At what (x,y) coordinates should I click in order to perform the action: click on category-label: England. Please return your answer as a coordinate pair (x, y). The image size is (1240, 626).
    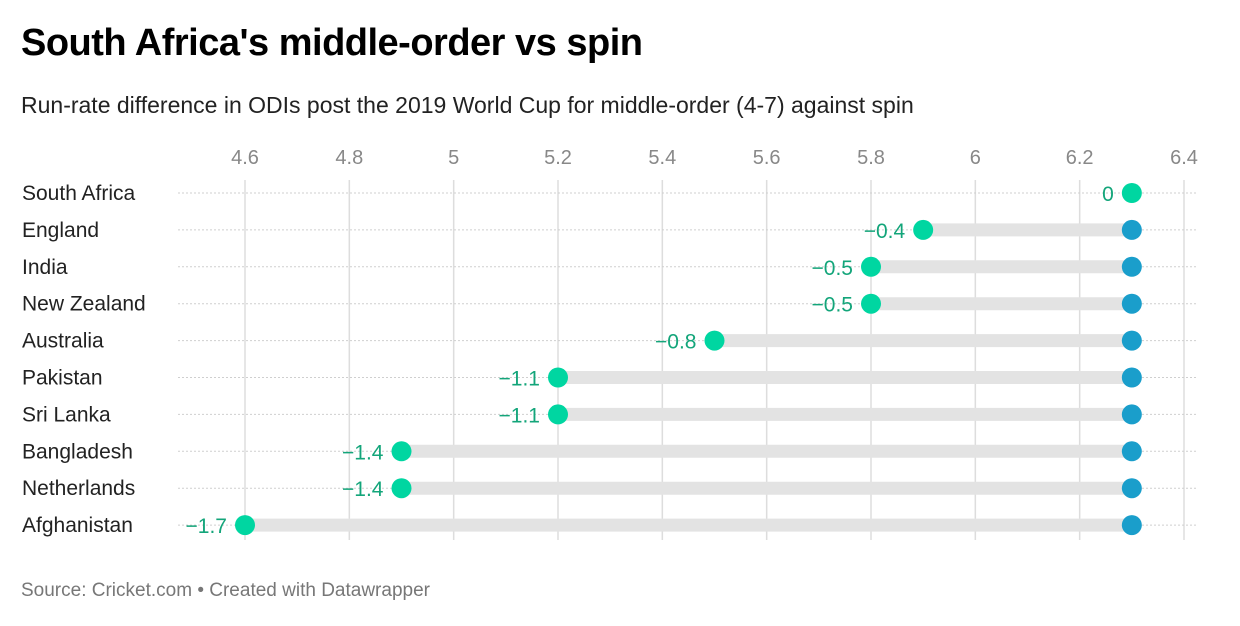
    Looking at the image, I should click on (60, 230).